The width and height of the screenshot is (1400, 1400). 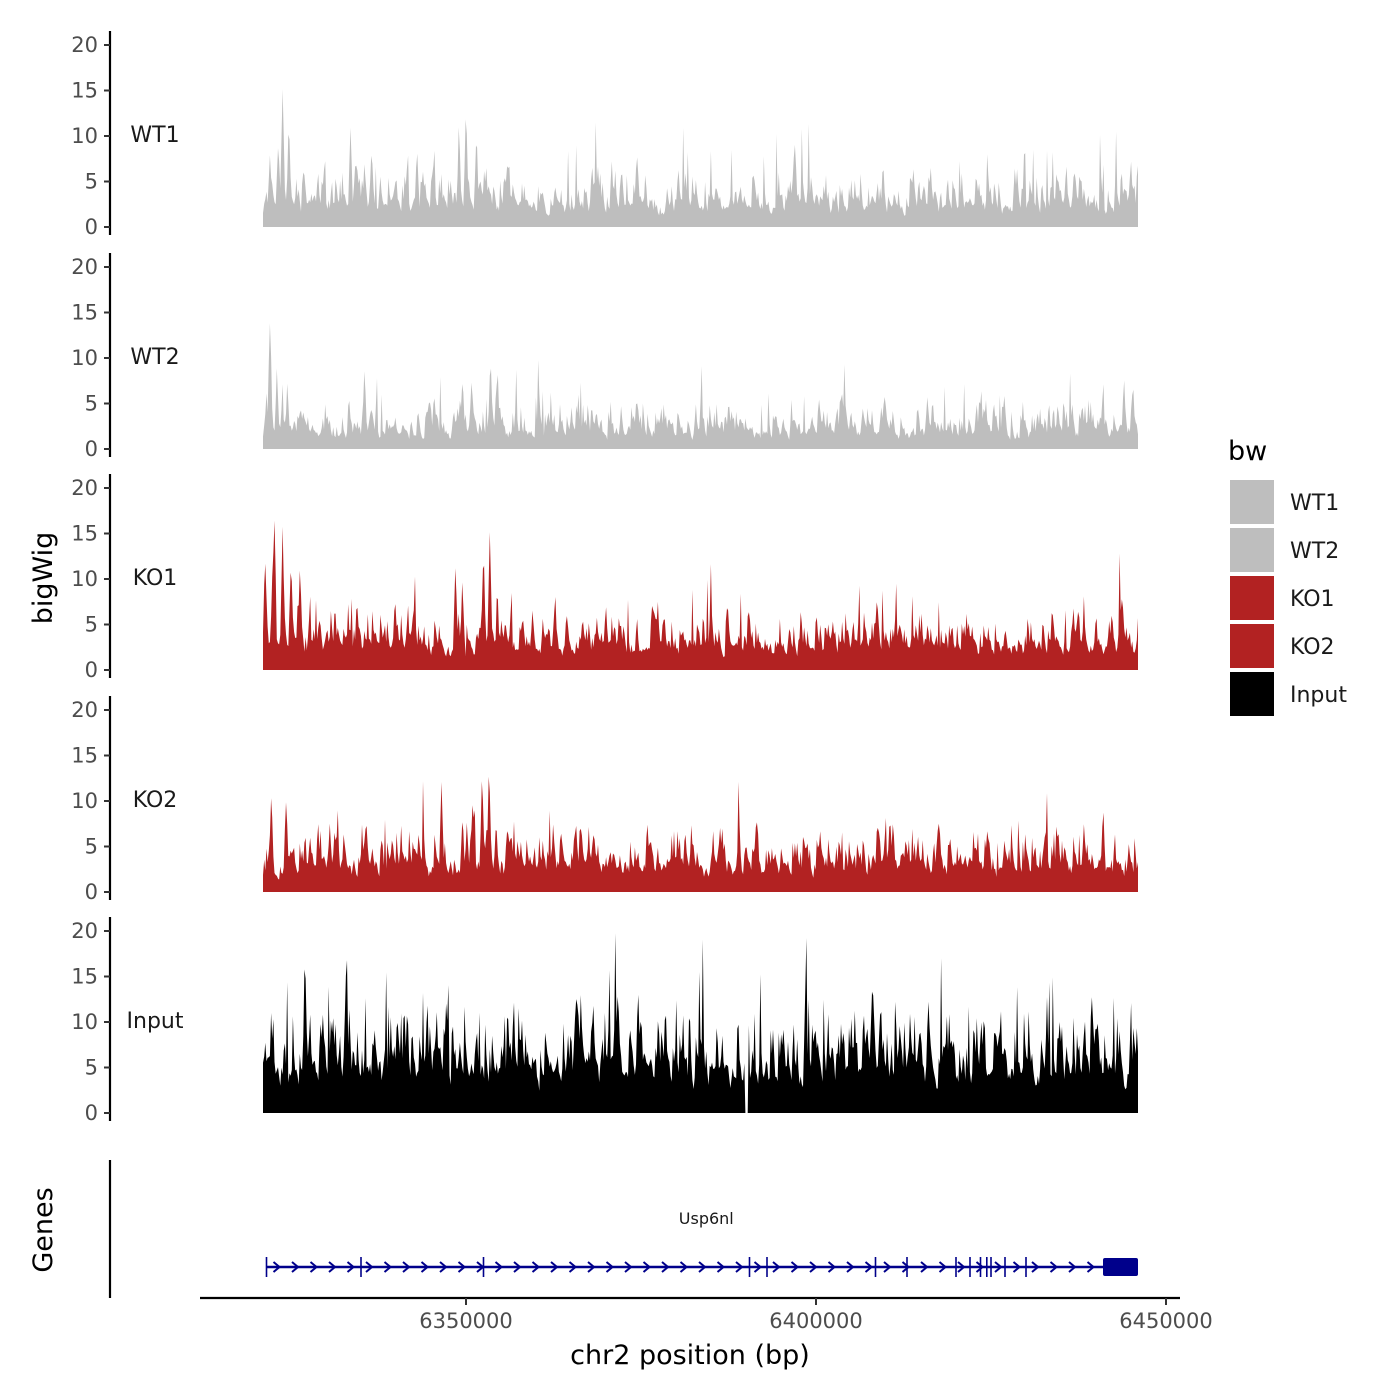 What do you see at coordinates (84, 801) in the screenshot?
I see `y-tick-label-ko2-10: 10` at bounding box center [84, 801].